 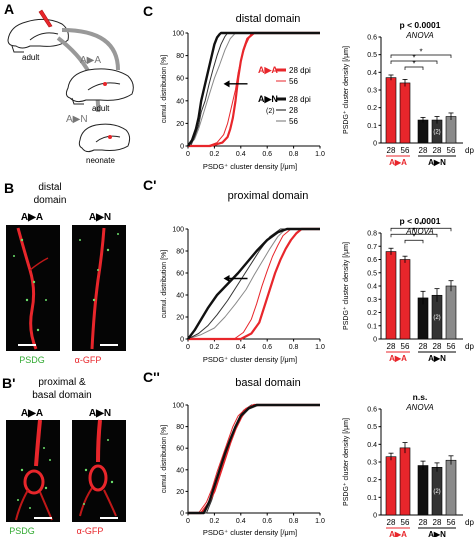 What do you see at coordinates (69, 83) in the screenshot?
I see `panel-a: A adult A▶A adult A▶N neonate` at bounding box center [69, 83].